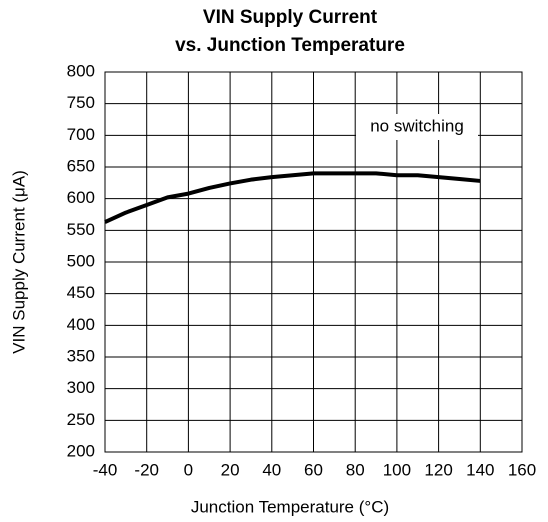 The height and width of the screenshot is (522, 548). What do you see at coordinates (230, 469) in the screenshot?
I see `x-tick-label: 20` at bounding box center [230, 469].